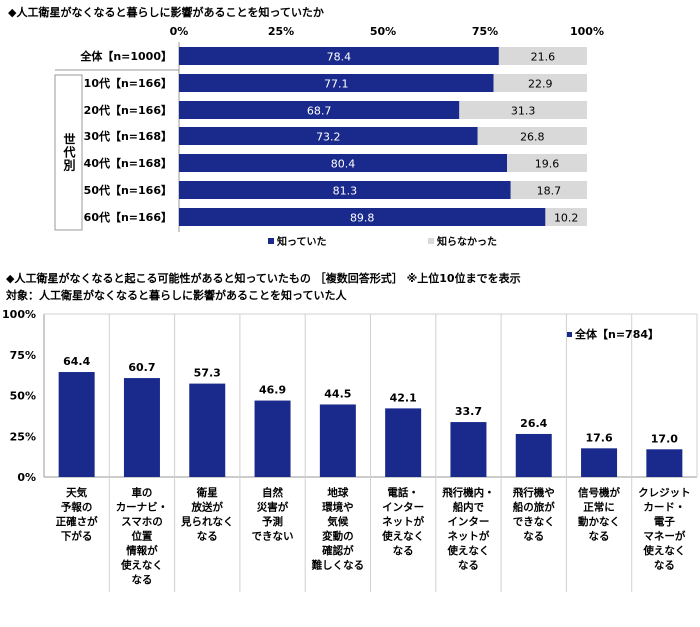 This screenshot has width=700, height=627. I want to click on data-label-known: 73.2, so click(328, 137).